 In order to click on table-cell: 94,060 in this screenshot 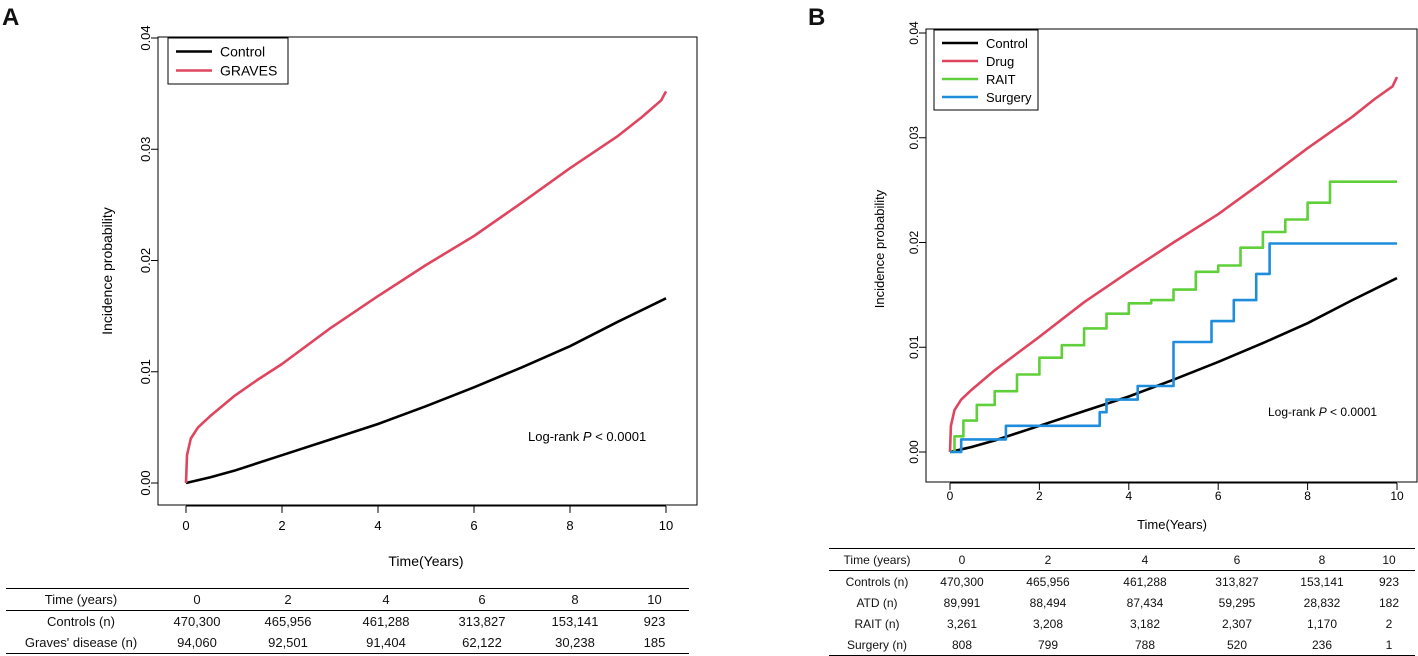, I will do `click(197, 643)`.